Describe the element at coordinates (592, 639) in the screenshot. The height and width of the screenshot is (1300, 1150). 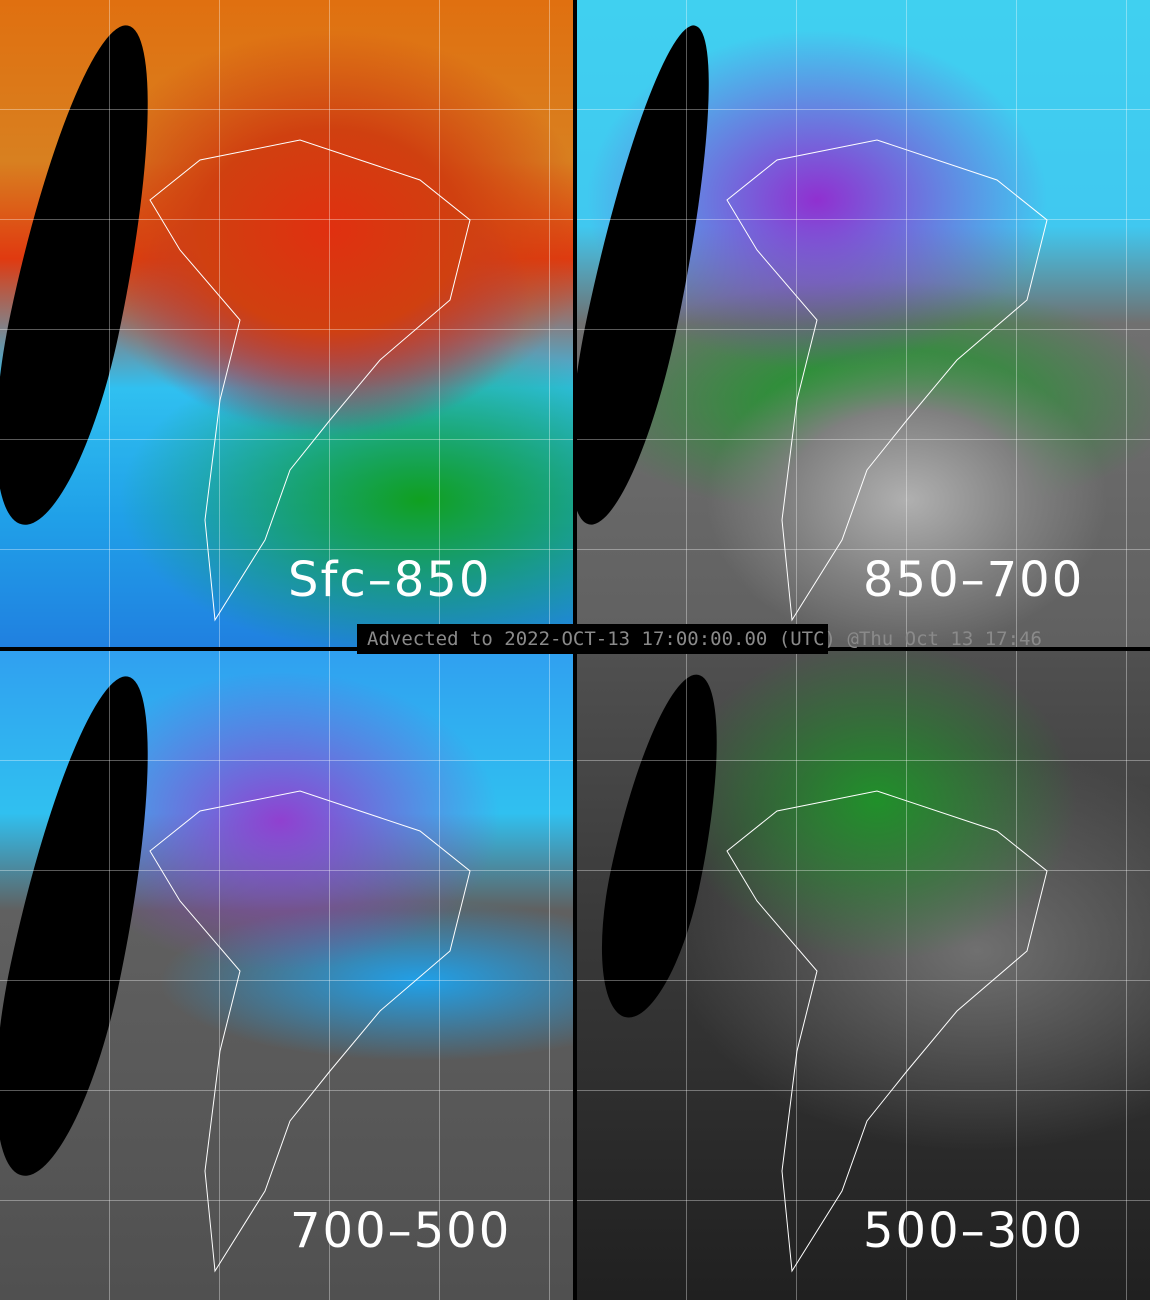
I see `timestamp-banner` at that location.